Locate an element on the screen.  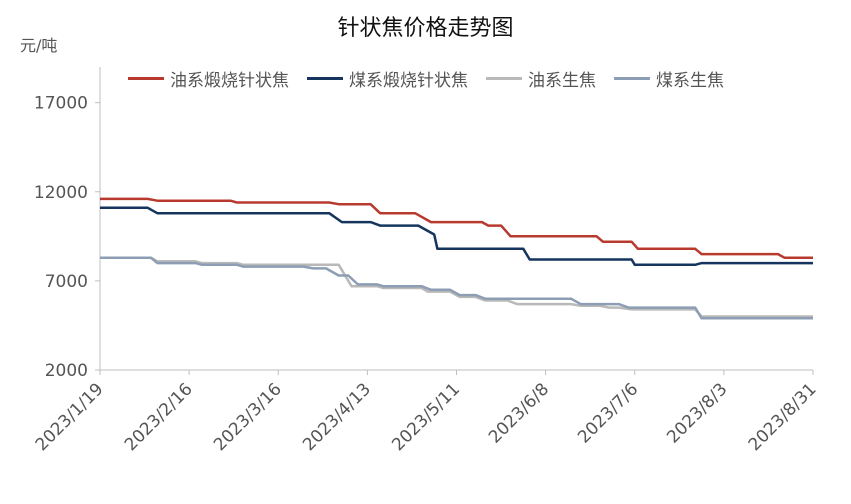
y-tick-label: 2000 is located at coordinates (66, 371).